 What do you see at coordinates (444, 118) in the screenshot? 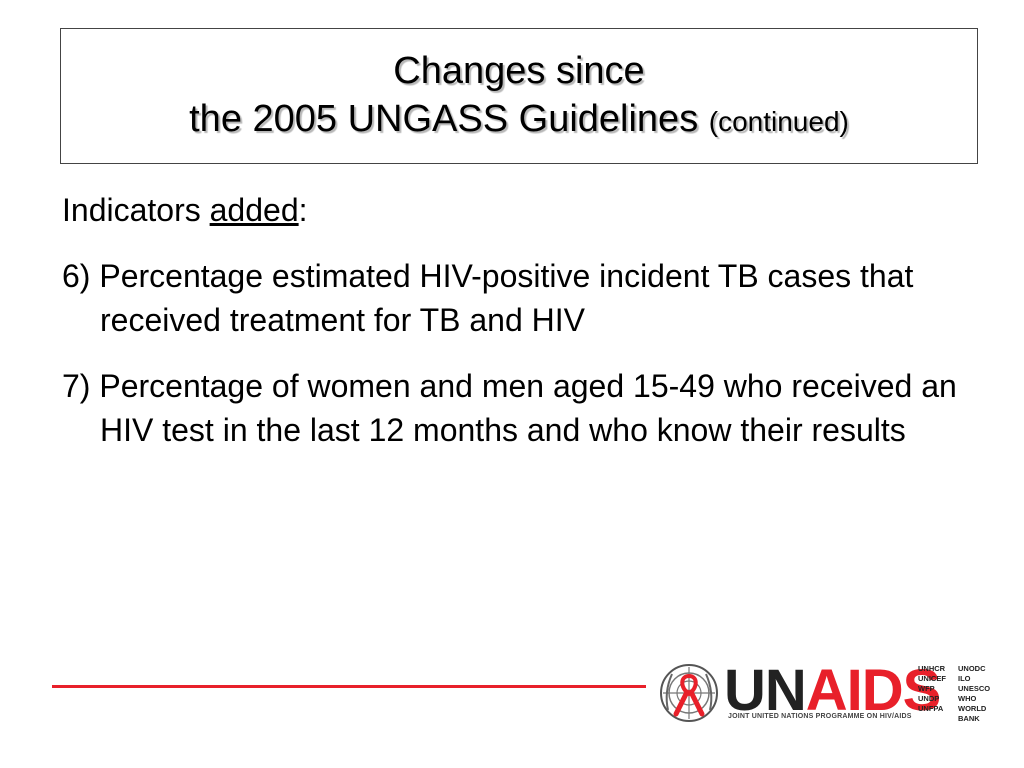
I see `title-main: the 2005 UNGASS Guidelines` at bounding box center [444, 118].